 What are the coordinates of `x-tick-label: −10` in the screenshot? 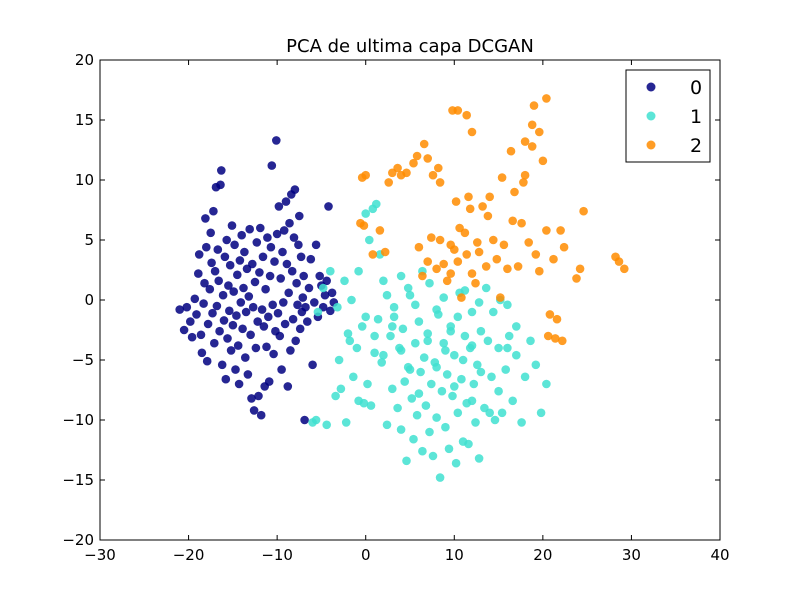 It's located at (277, 555).